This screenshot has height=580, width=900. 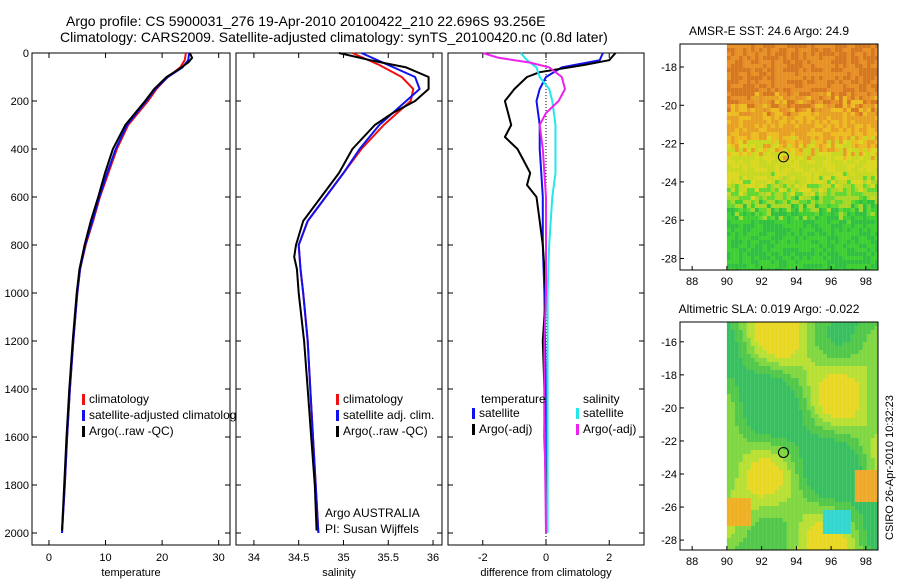 I want to click on y-tick-label: -16, so click(x=669, y=343).